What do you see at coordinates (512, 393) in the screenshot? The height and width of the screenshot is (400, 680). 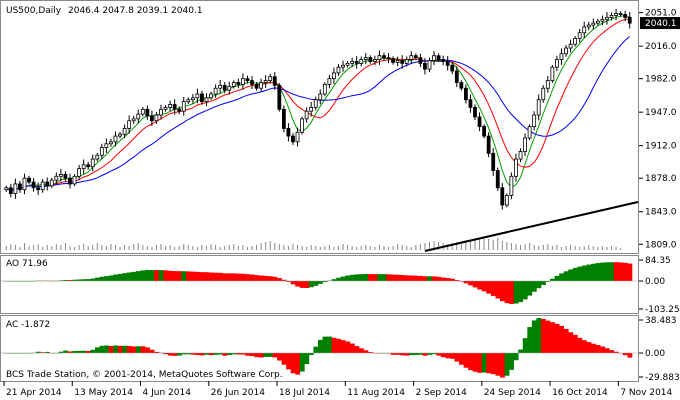 I see `date-tick-label: 24 Sep 2014` at bounding box center [512, 393].